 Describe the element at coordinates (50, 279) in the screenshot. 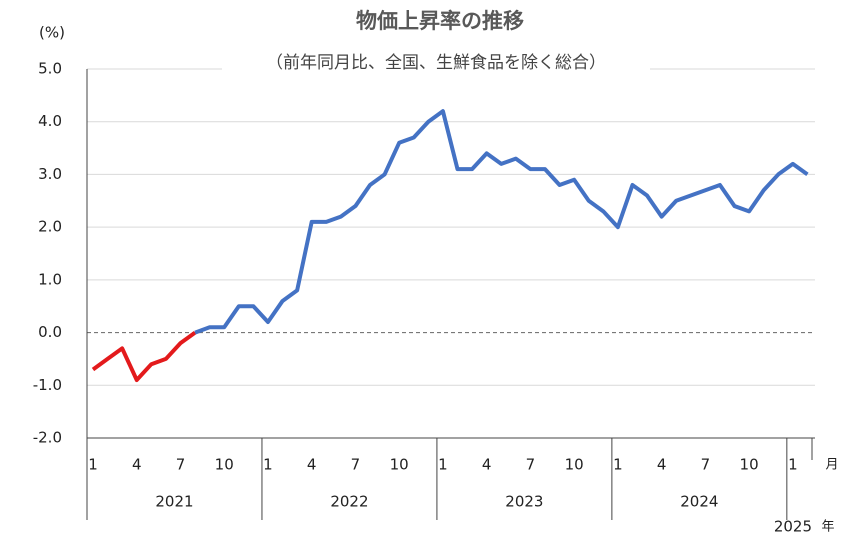

I see `y-tick-label: 1.0` at that location.